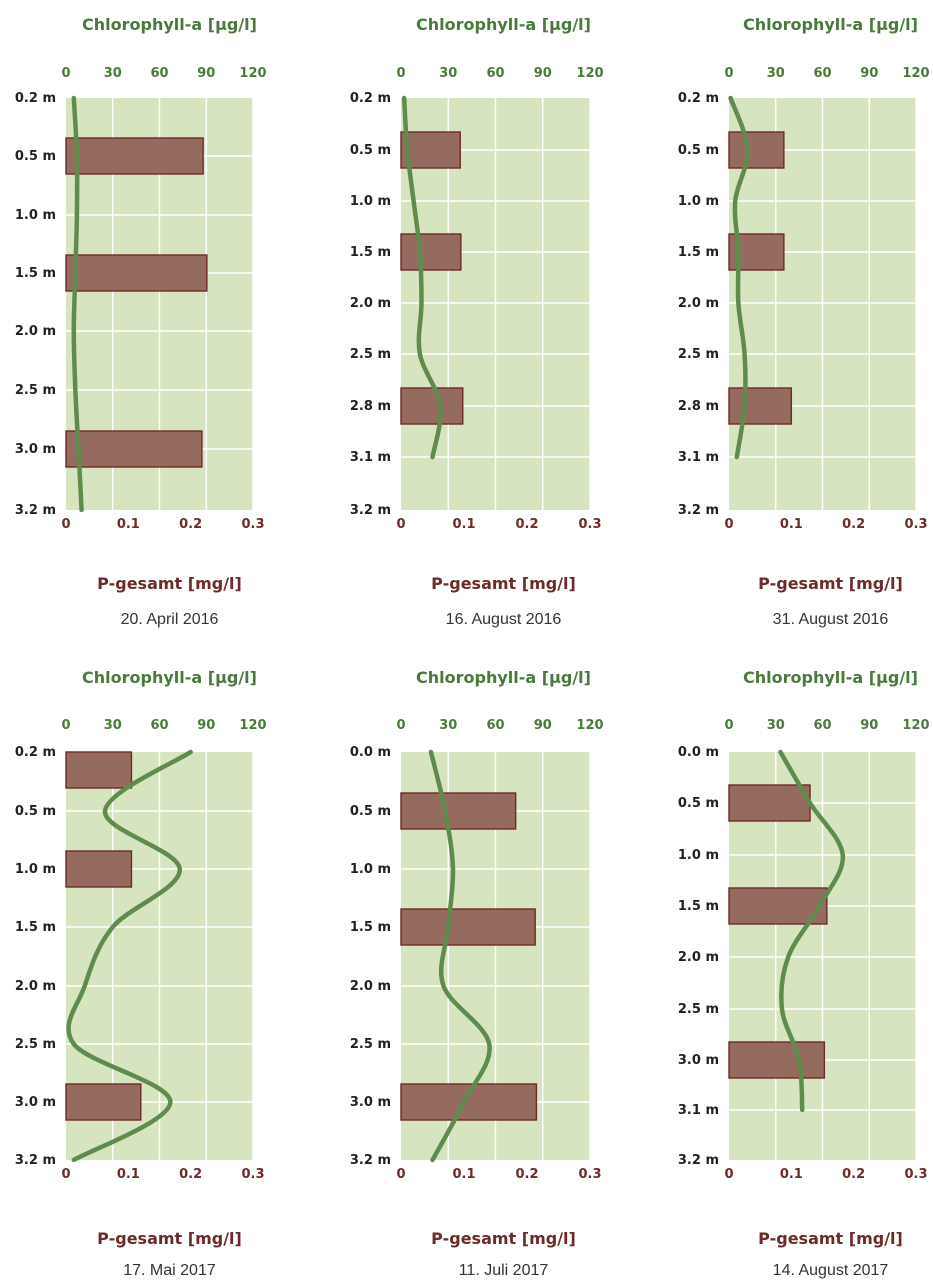 The width and height of the screenshot is (933, 1282). What do you see at coordinates (170, 619) in the screenshot?
I see `date-label: 20. April 2016` at bounding box center [170, 619].